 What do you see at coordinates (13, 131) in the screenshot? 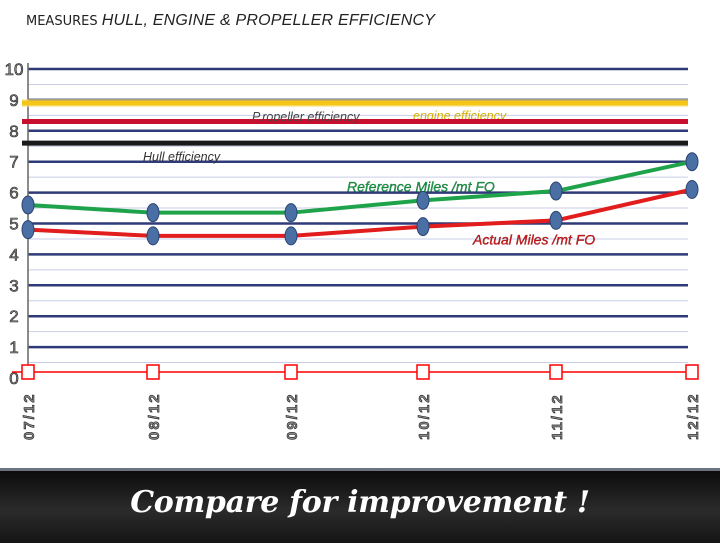
I see `y-tick-label: 8` at bounding box center [13, 131].